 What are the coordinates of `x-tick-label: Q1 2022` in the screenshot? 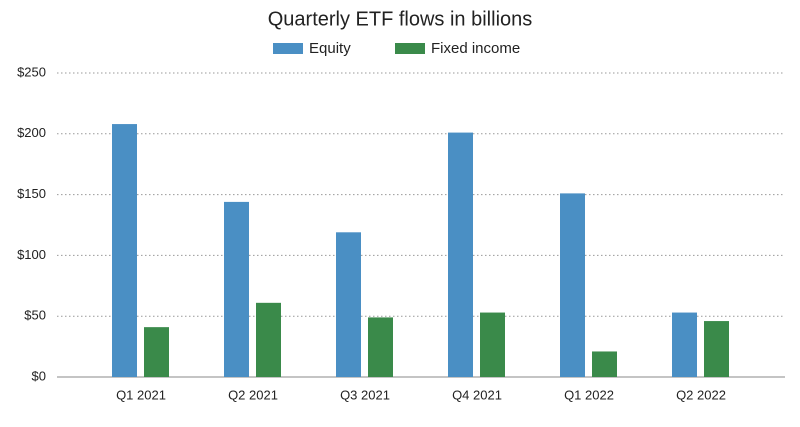 It's located at (589, 394).